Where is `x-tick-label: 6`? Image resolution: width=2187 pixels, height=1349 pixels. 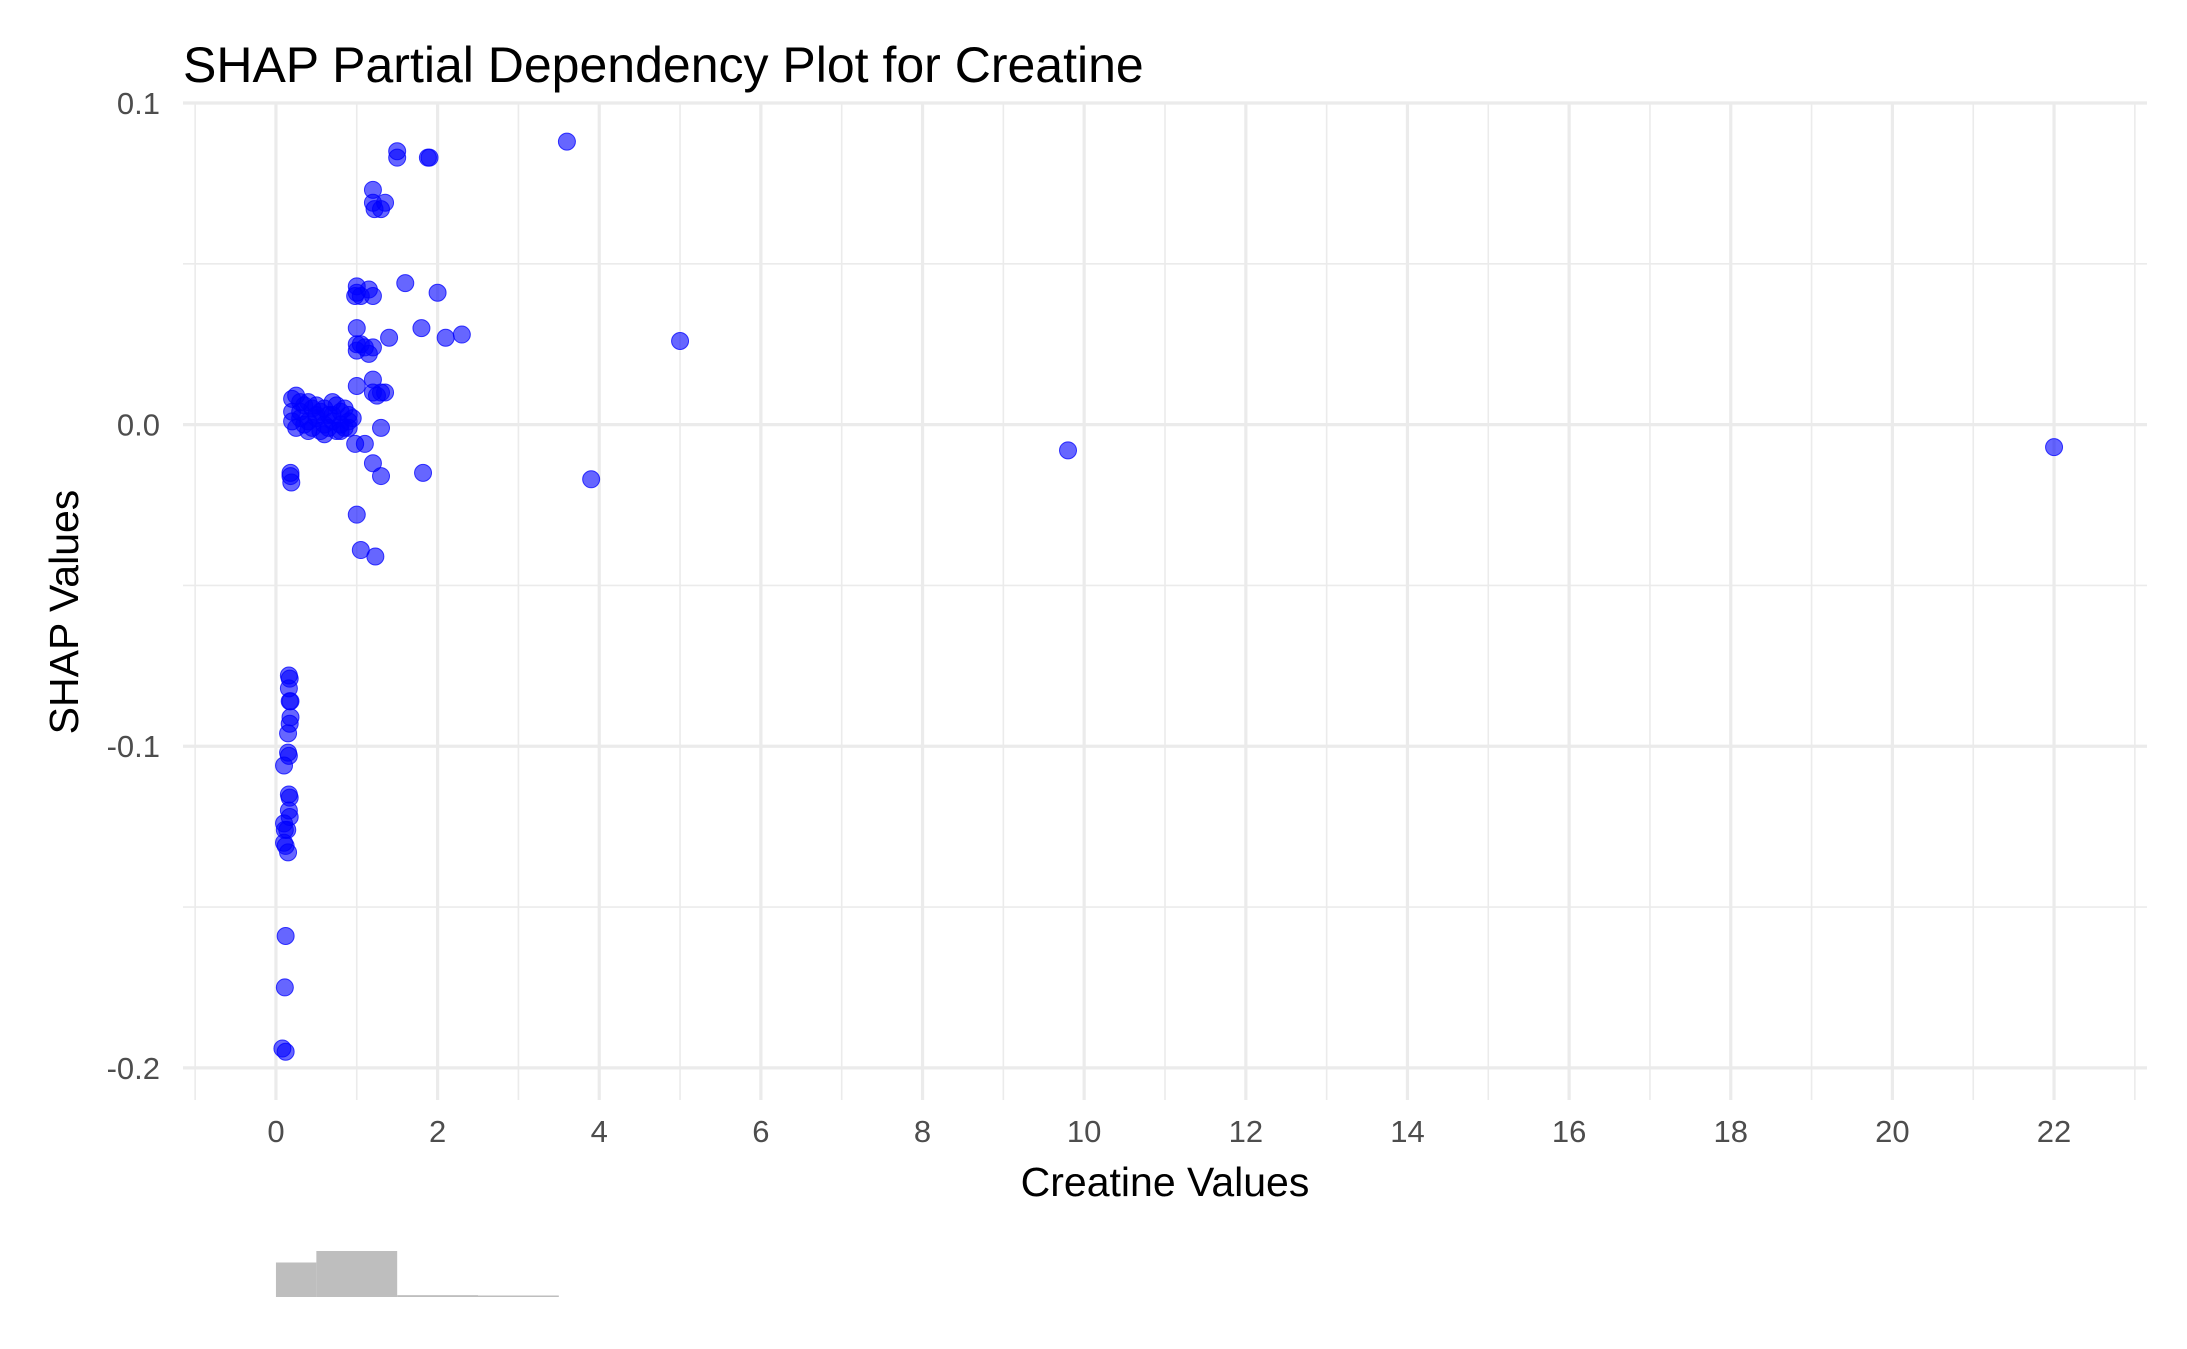 x-tick-label: 6 is located at coordinates (760, 1131).